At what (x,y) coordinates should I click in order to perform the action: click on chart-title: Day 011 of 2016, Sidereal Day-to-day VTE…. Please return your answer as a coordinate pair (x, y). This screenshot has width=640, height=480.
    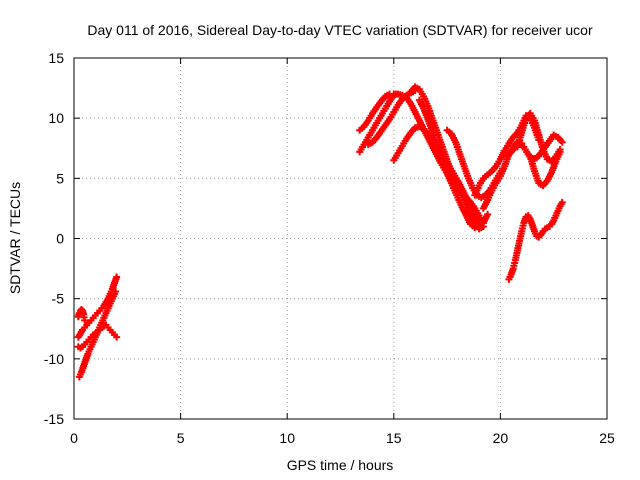
    Looking at the image, I should click on (340, 30).